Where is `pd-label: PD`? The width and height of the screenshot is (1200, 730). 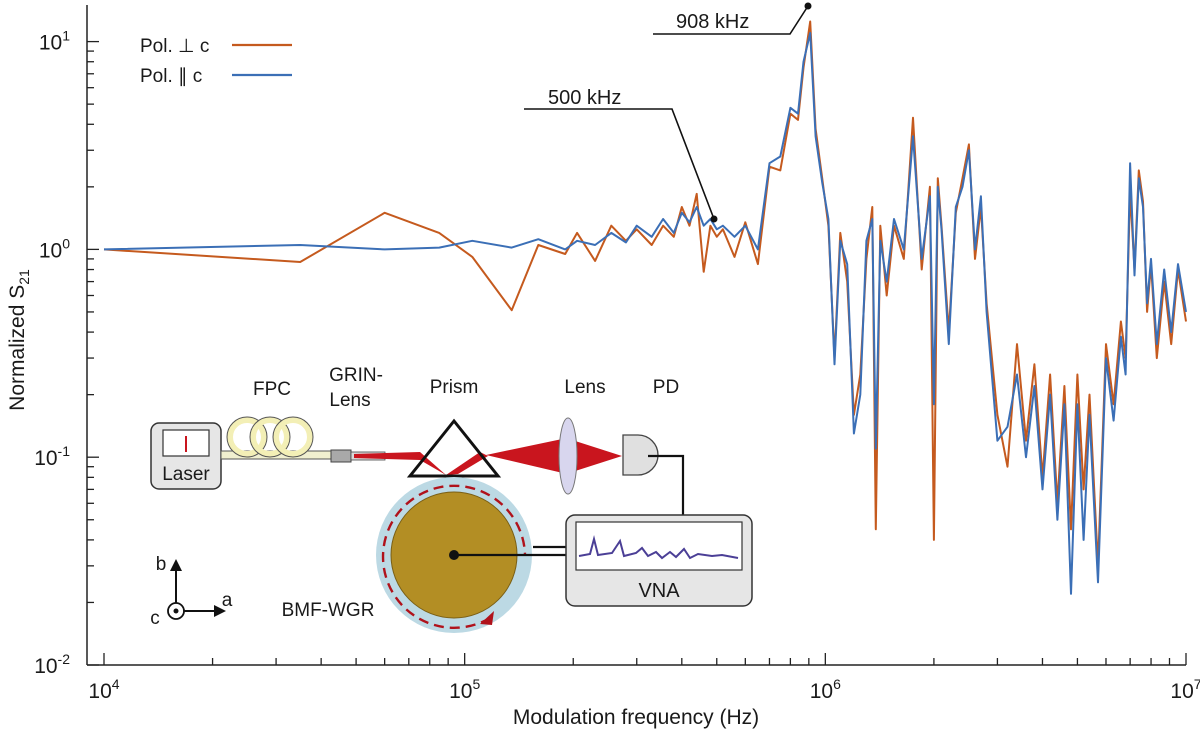
pd-label: PD is located at coordinates (666, 387).